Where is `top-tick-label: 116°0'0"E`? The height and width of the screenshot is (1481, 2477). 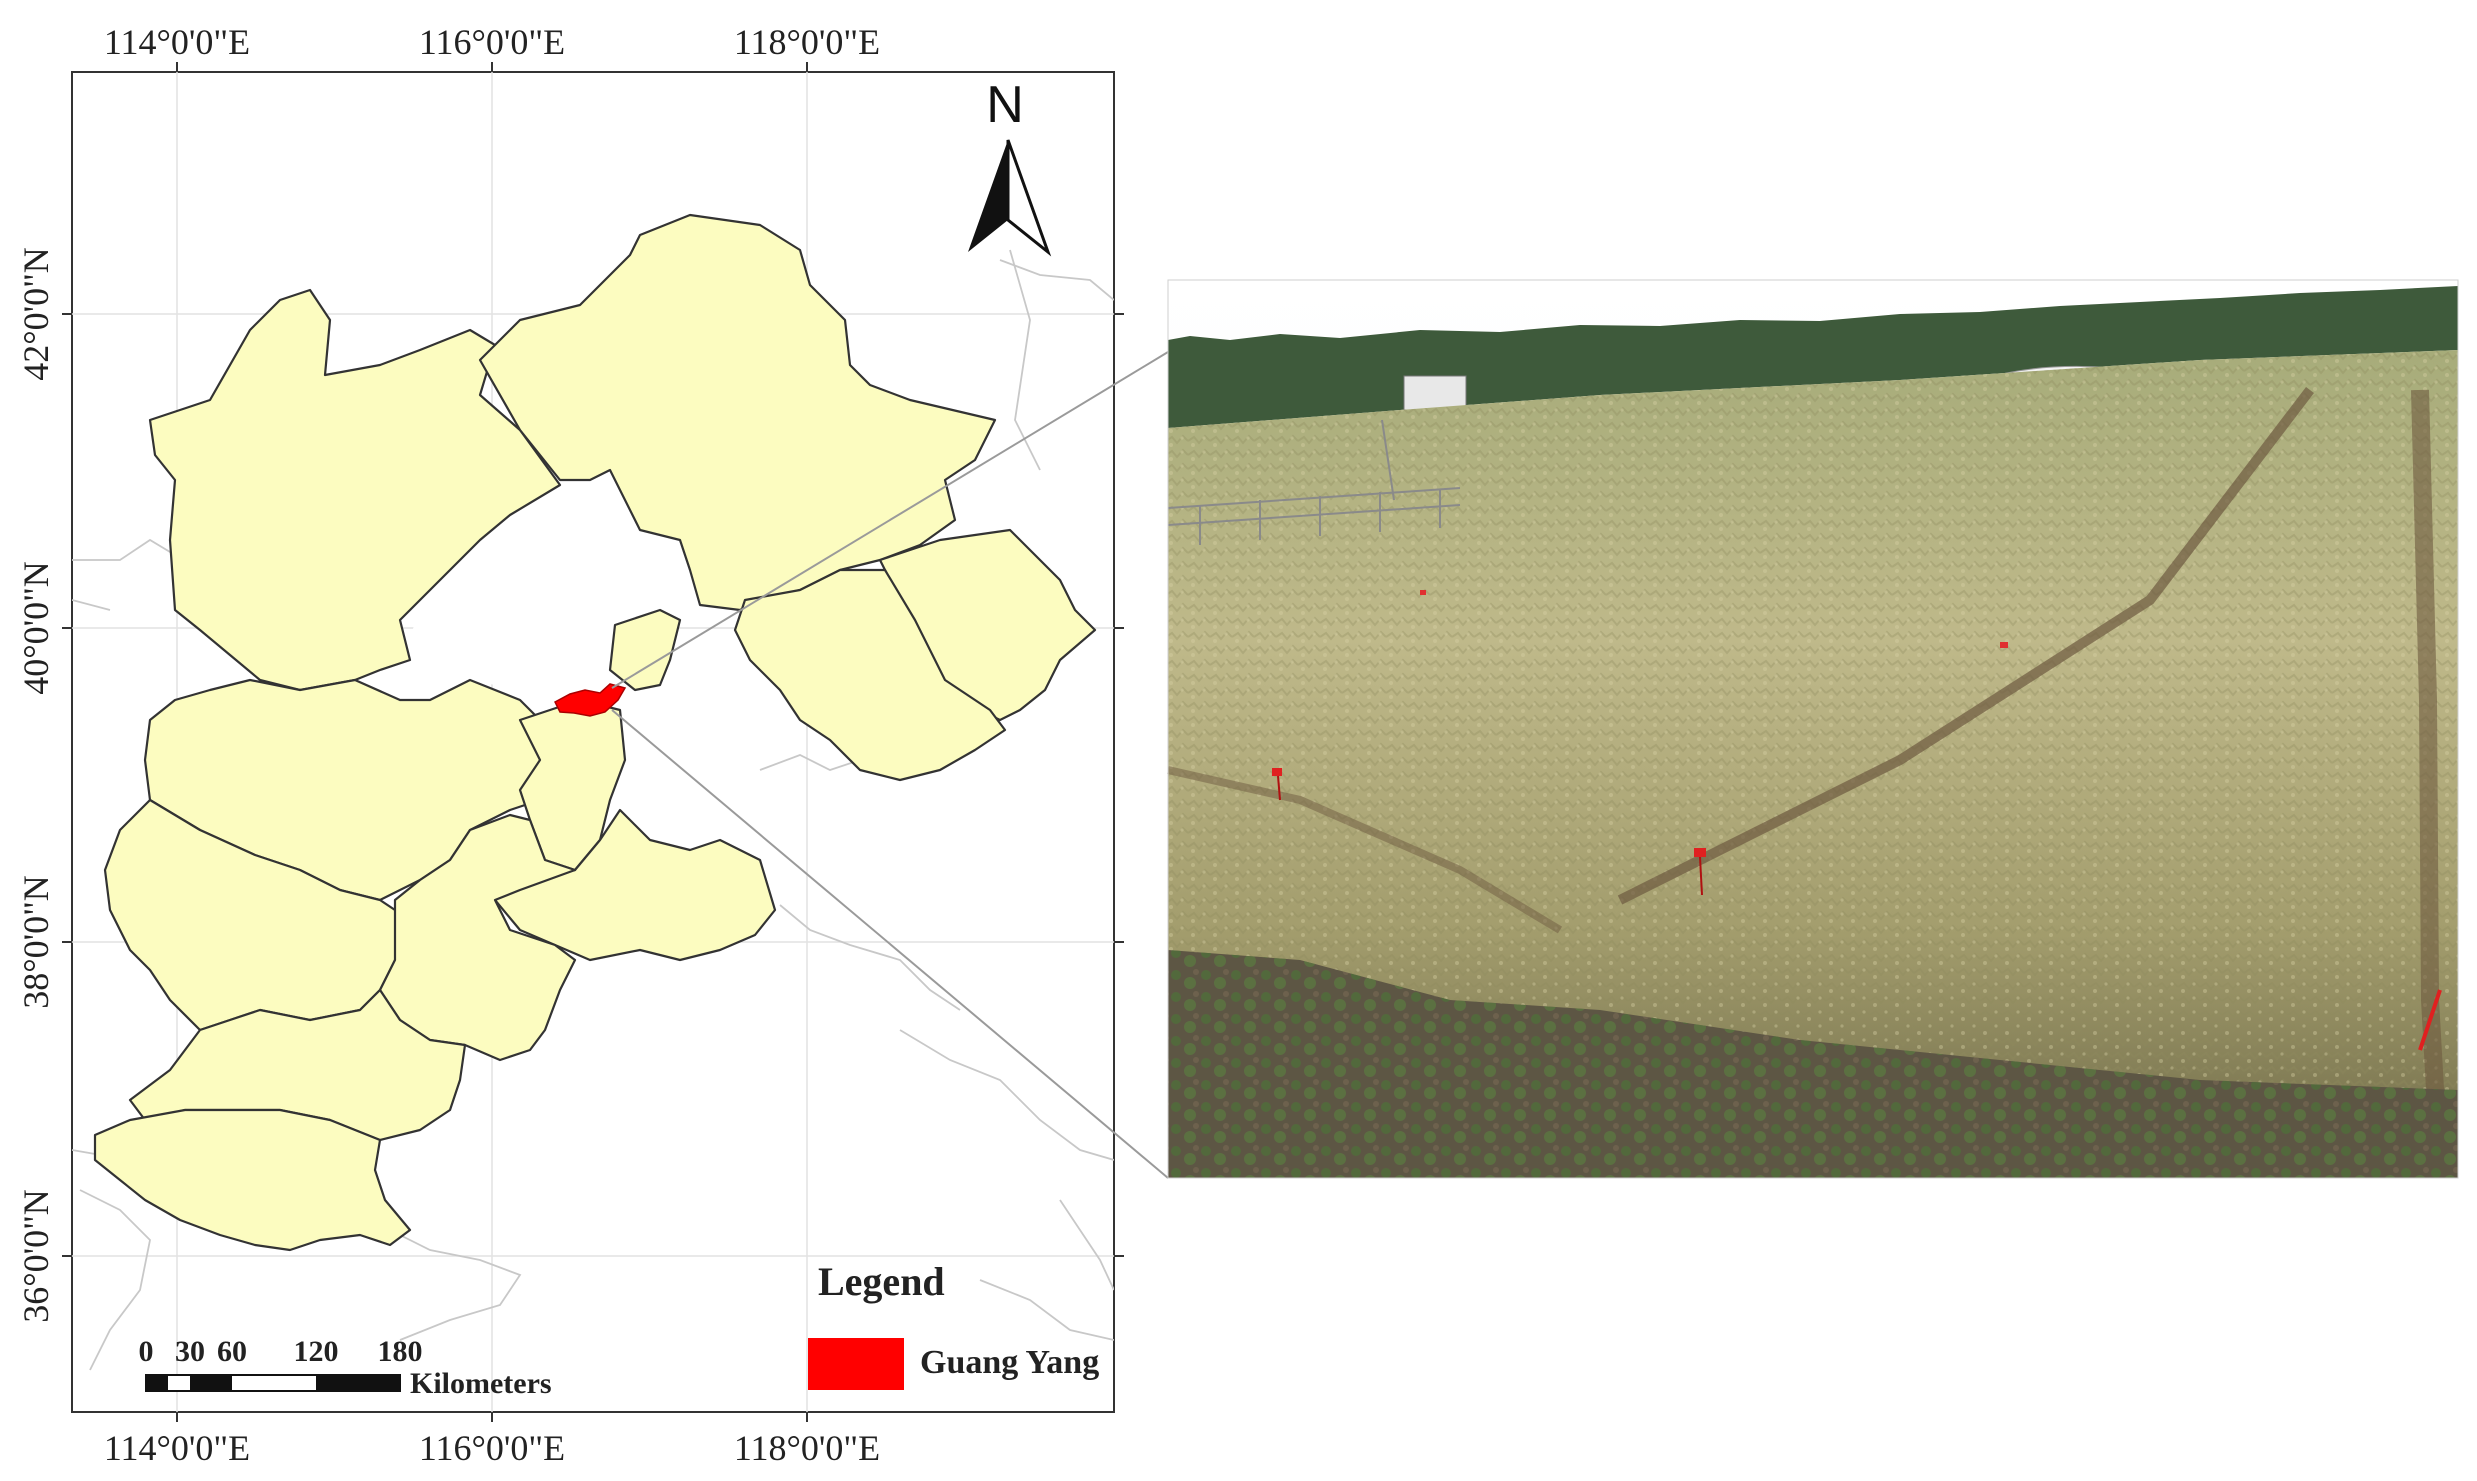 top-tick-label: 116°0'0"E is located at coordinates (492, 42).